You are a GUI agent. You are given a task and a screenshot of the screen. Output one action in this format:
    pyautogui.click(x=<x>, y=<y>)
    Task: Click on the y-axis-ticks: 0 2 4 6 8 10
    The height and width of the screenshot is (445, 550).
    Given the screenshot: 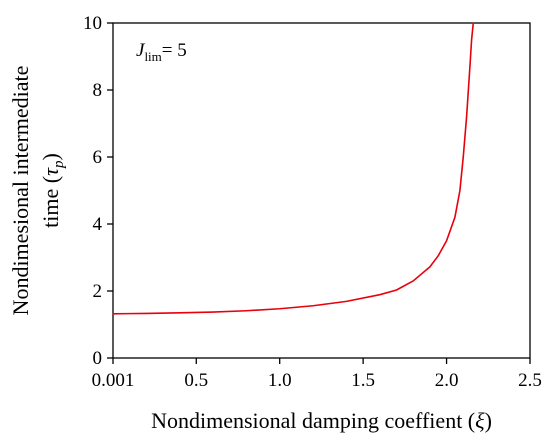 What is the action you would take?
    pyautogui.click(x=98, y=191)
    